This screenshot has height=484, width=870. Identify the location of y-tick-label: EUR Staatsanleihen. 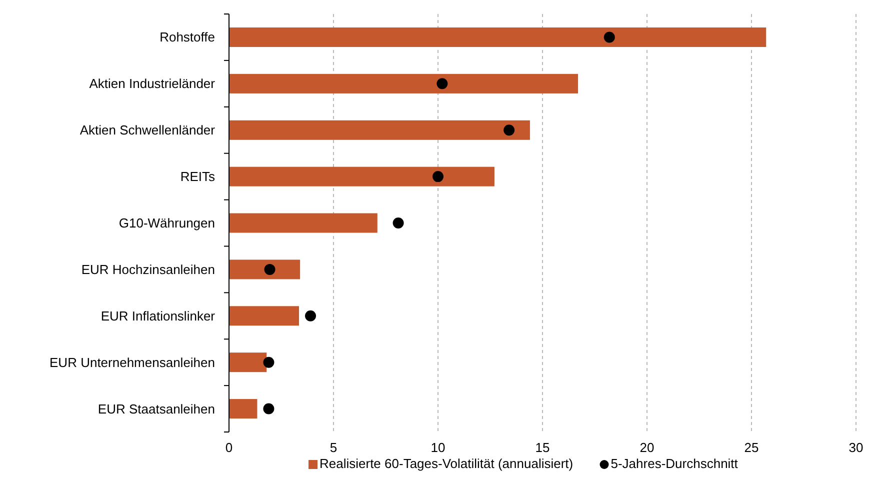
(156, 408).